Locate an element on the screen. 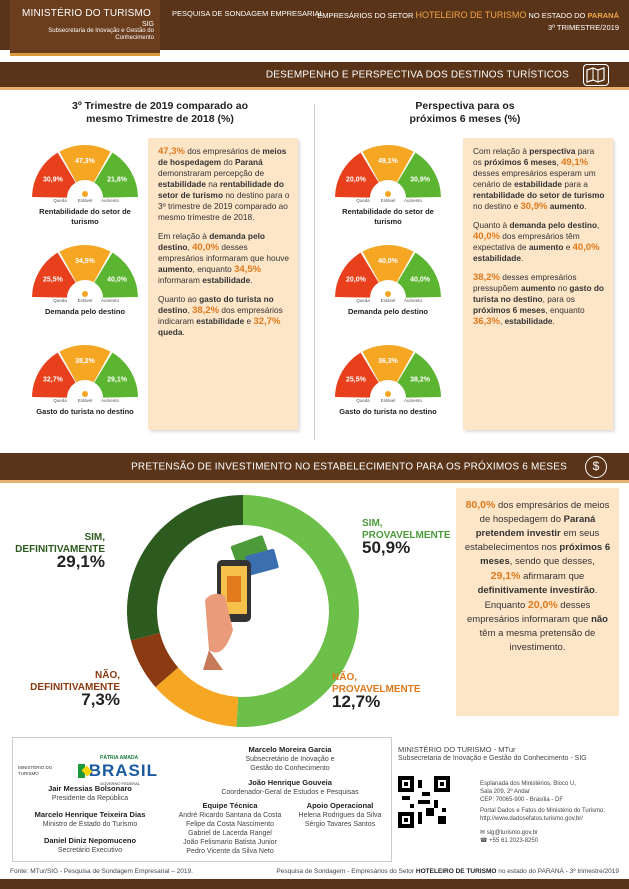 The image size is (629, 889). gauge-value-aumento: 38,2% is located at coordinates (420, 380).